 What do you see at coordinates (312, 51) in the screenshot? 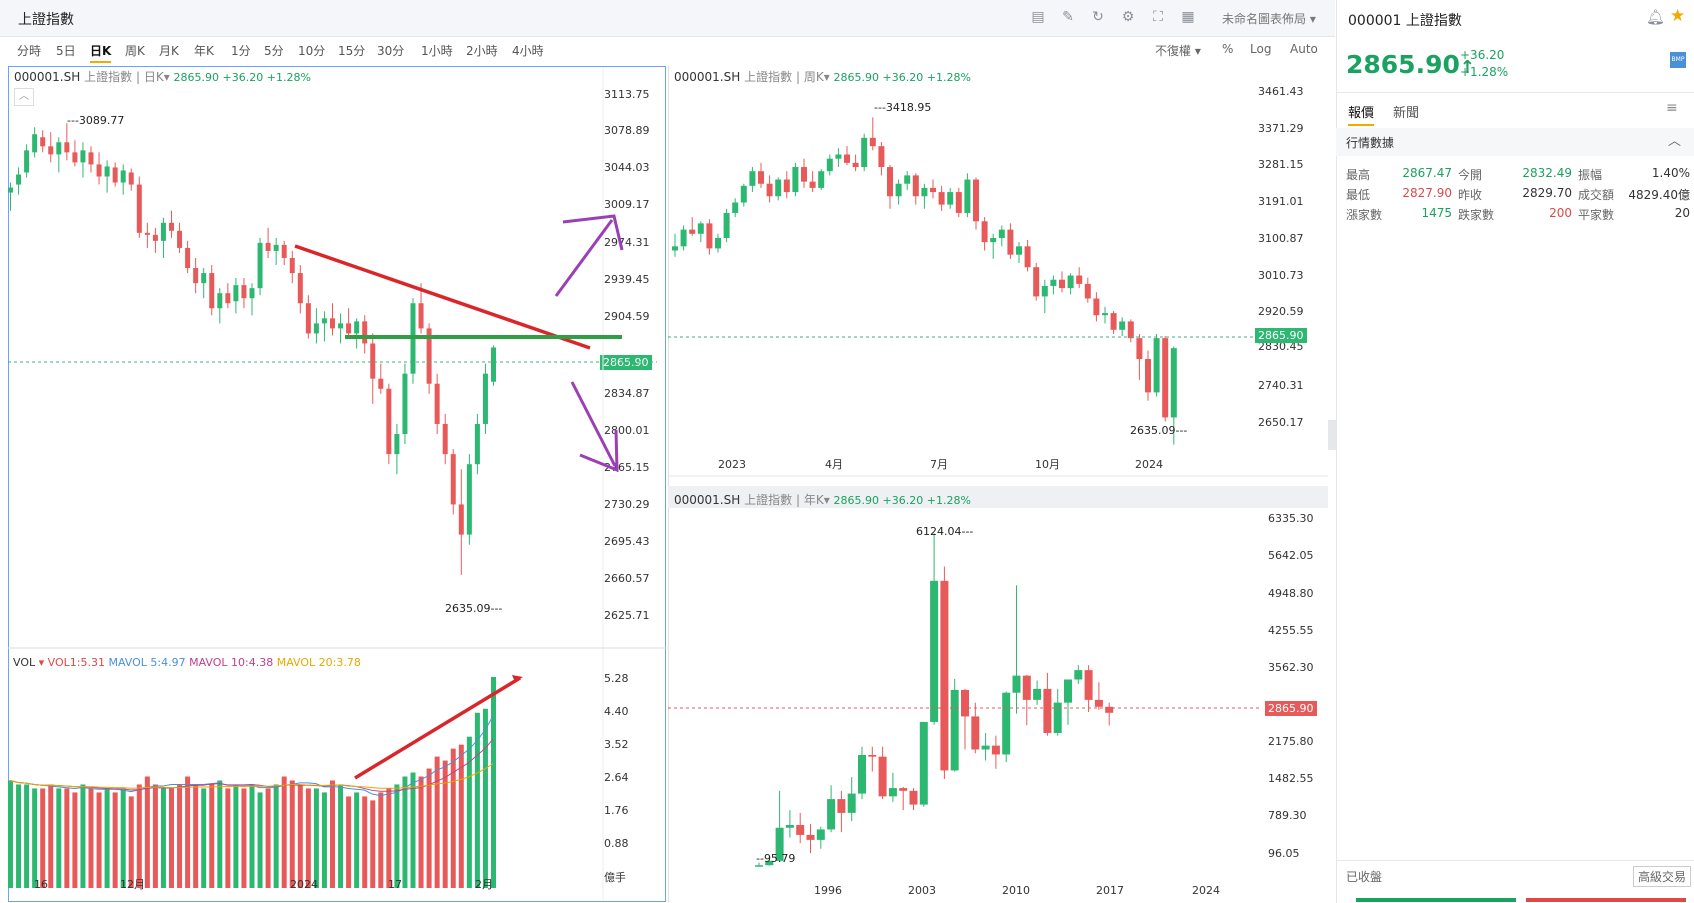
I see `tab-timeframe-8: 10分` at bounding box center [312, 51].